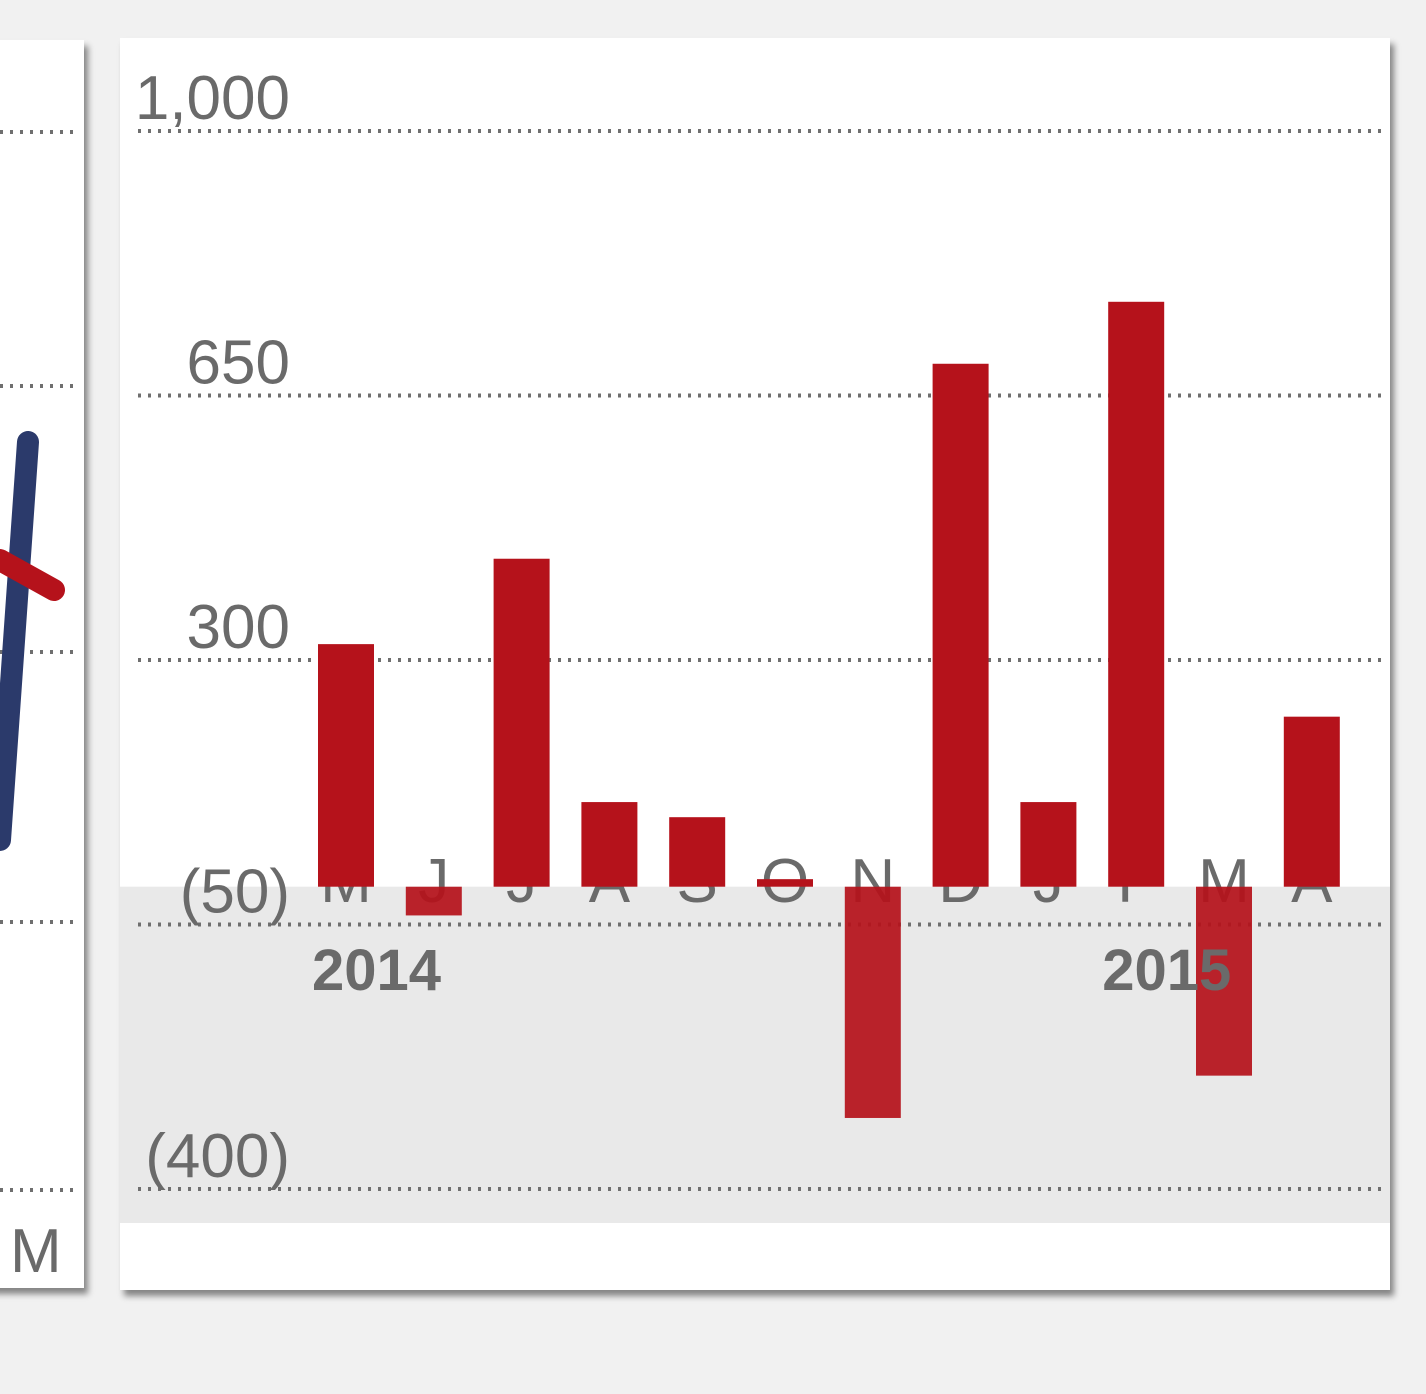 This screenshot has height=1394, width=1426. What do you see at coordinates (238, 363) in the screenshot?
I see `y-tick-label: 650` at bounding box center [238, 363].